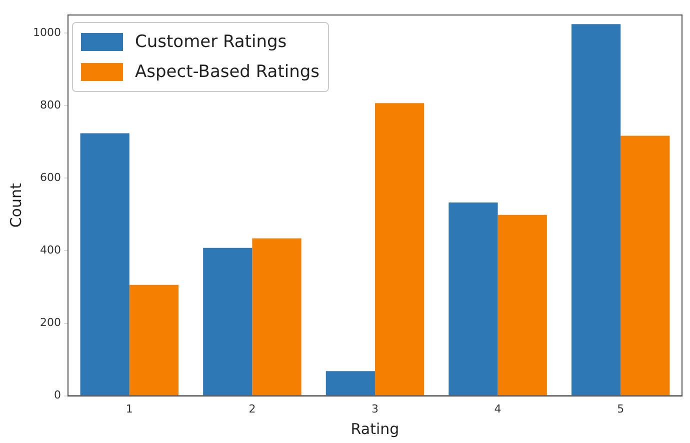 This screenshot has width=690, height=443. I want to click on legend-label: Aspect-Based Ratings, so click(227, 72).